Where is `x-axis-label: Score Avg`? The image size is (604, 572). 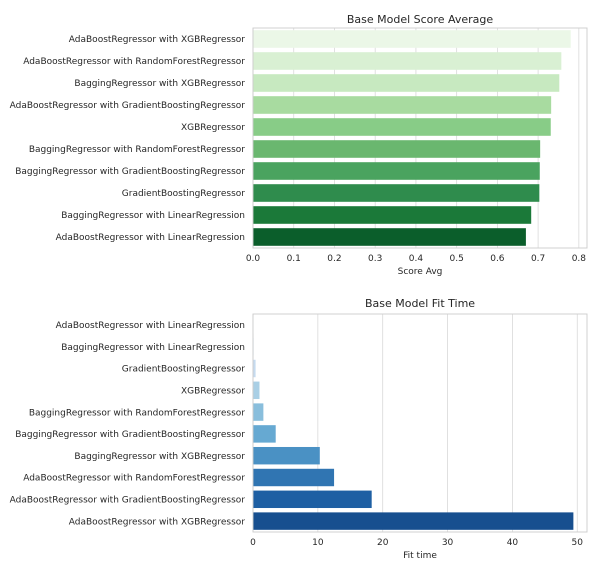
x-axis-label: Score Avg is located at coordinates (420, 272).